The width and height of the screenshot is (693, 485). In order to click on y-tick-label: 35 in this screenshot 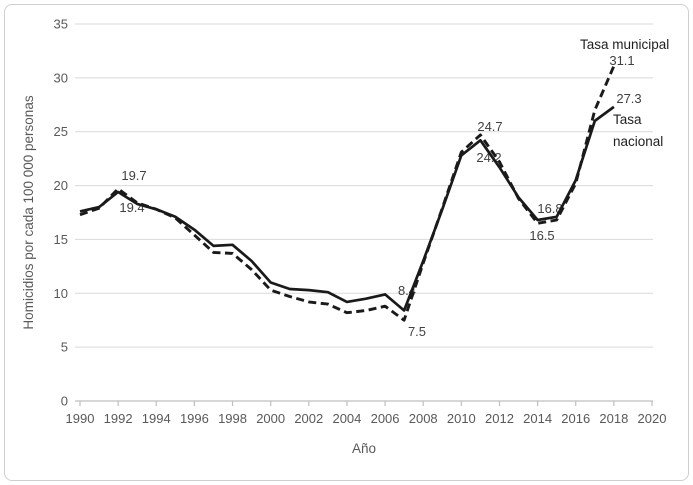, I will do `click(61, 24)`.